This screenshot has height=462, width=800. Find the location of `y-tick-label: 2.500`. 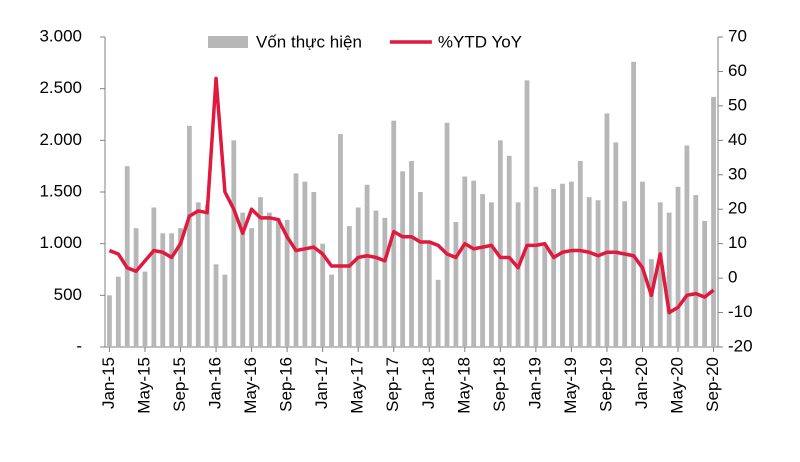

y-tick-label: 2.500 is located at coordinates (60, 87).